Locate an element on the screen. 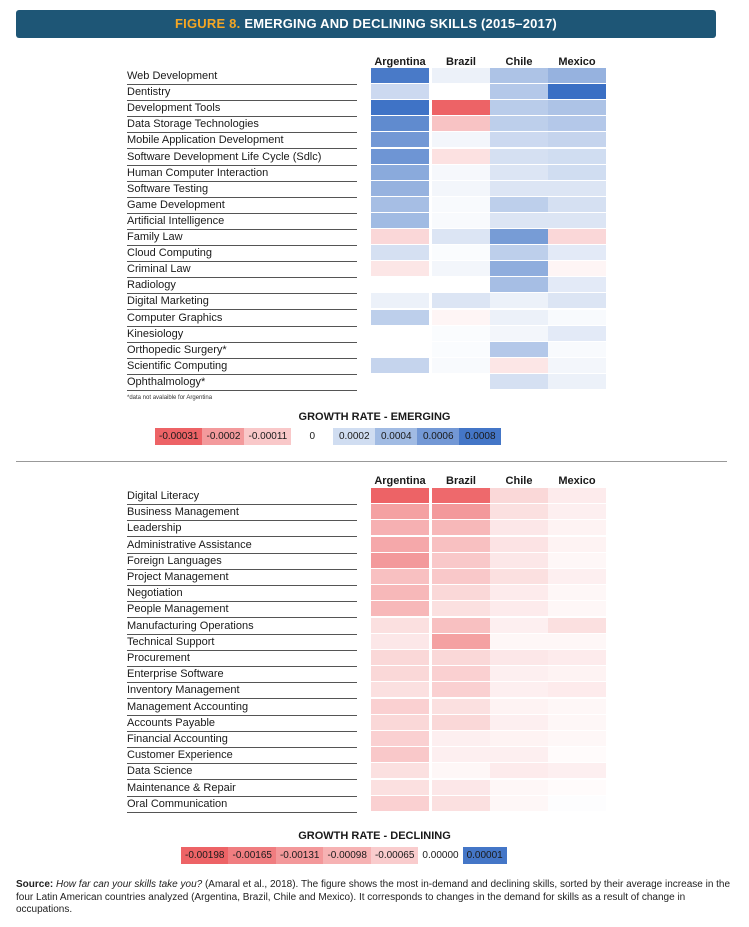 The image size is (749, 927). legend-swatch: 0.00001 is located at coordinates (484, 855).